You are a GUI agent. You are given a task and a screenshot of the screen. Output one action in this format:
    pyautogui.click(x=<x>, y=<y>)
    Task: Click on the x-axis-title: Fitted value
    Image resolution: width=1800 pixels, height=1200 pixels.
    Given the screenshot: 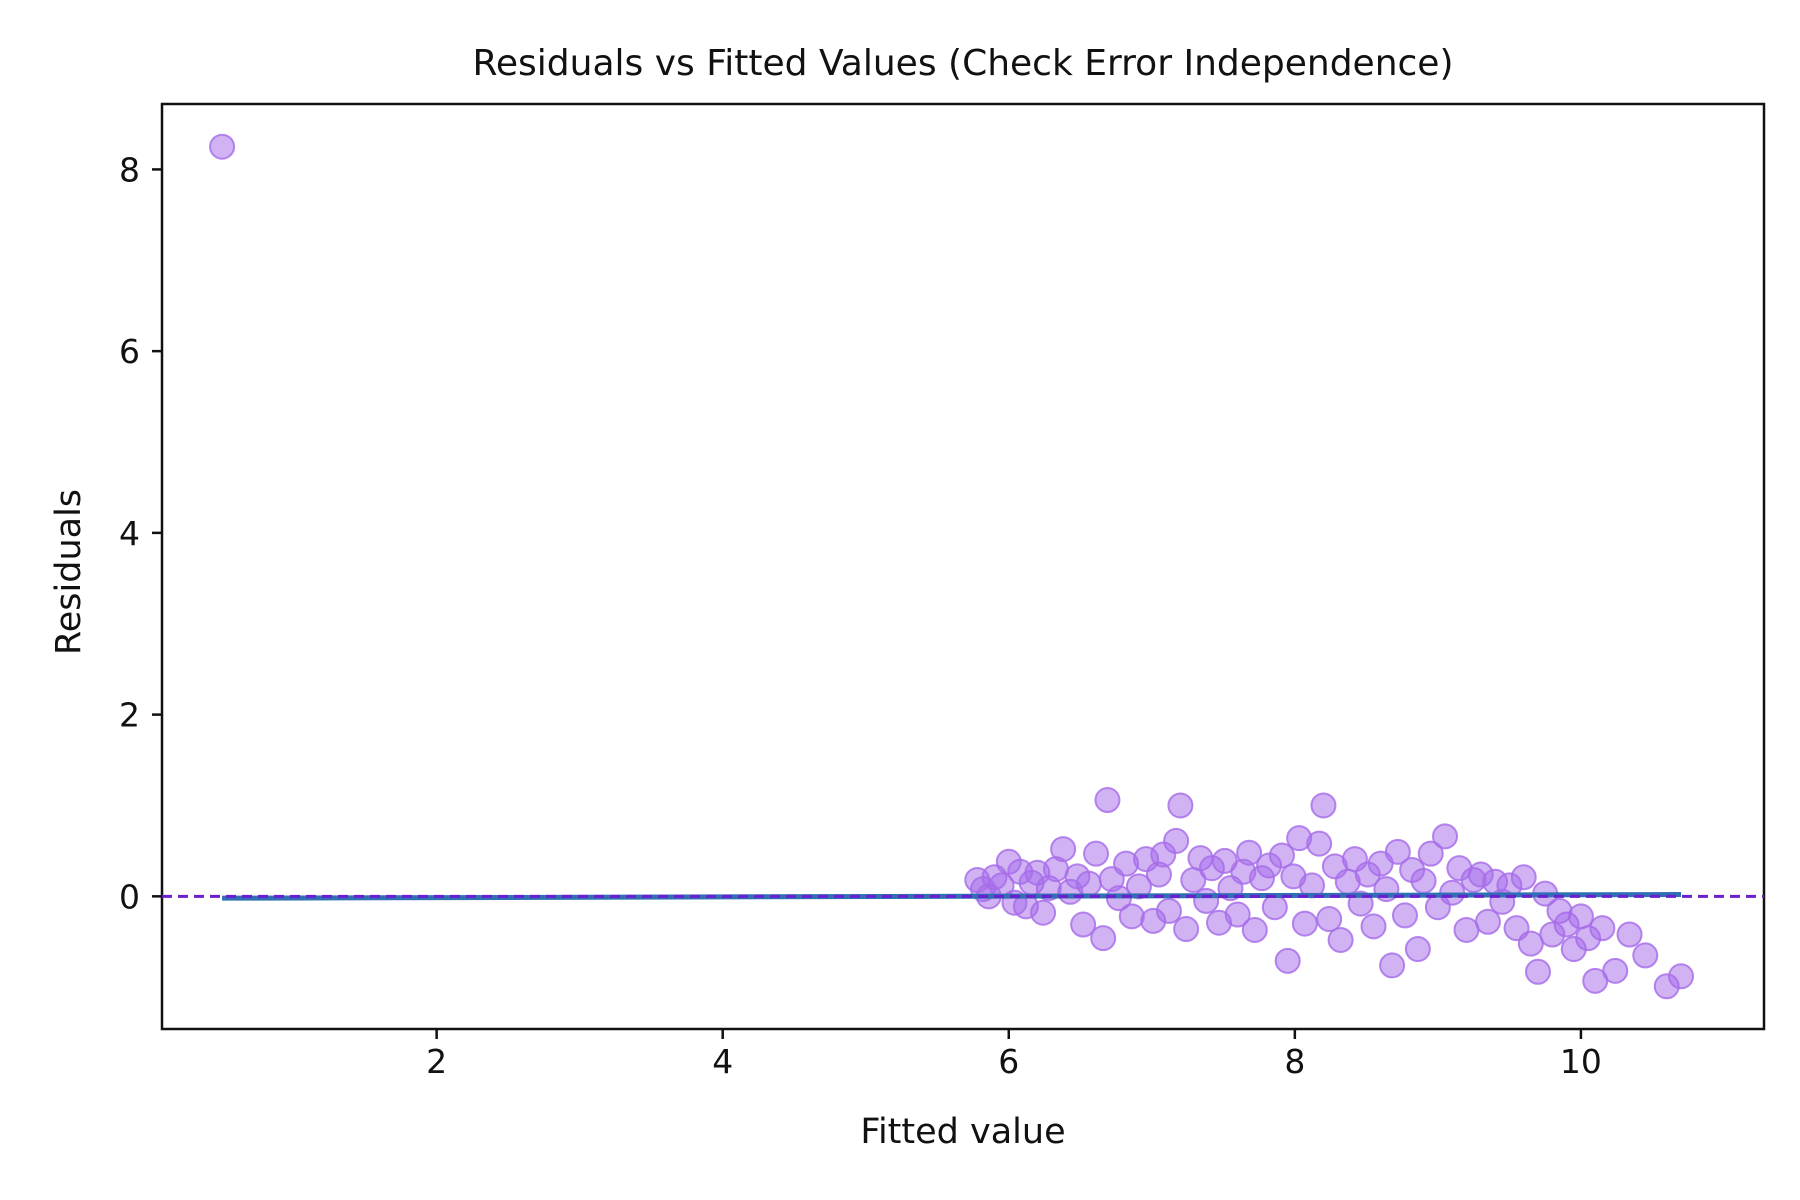 What is the action you would take?
    pyautogui.click(x=962, y=1132)
    